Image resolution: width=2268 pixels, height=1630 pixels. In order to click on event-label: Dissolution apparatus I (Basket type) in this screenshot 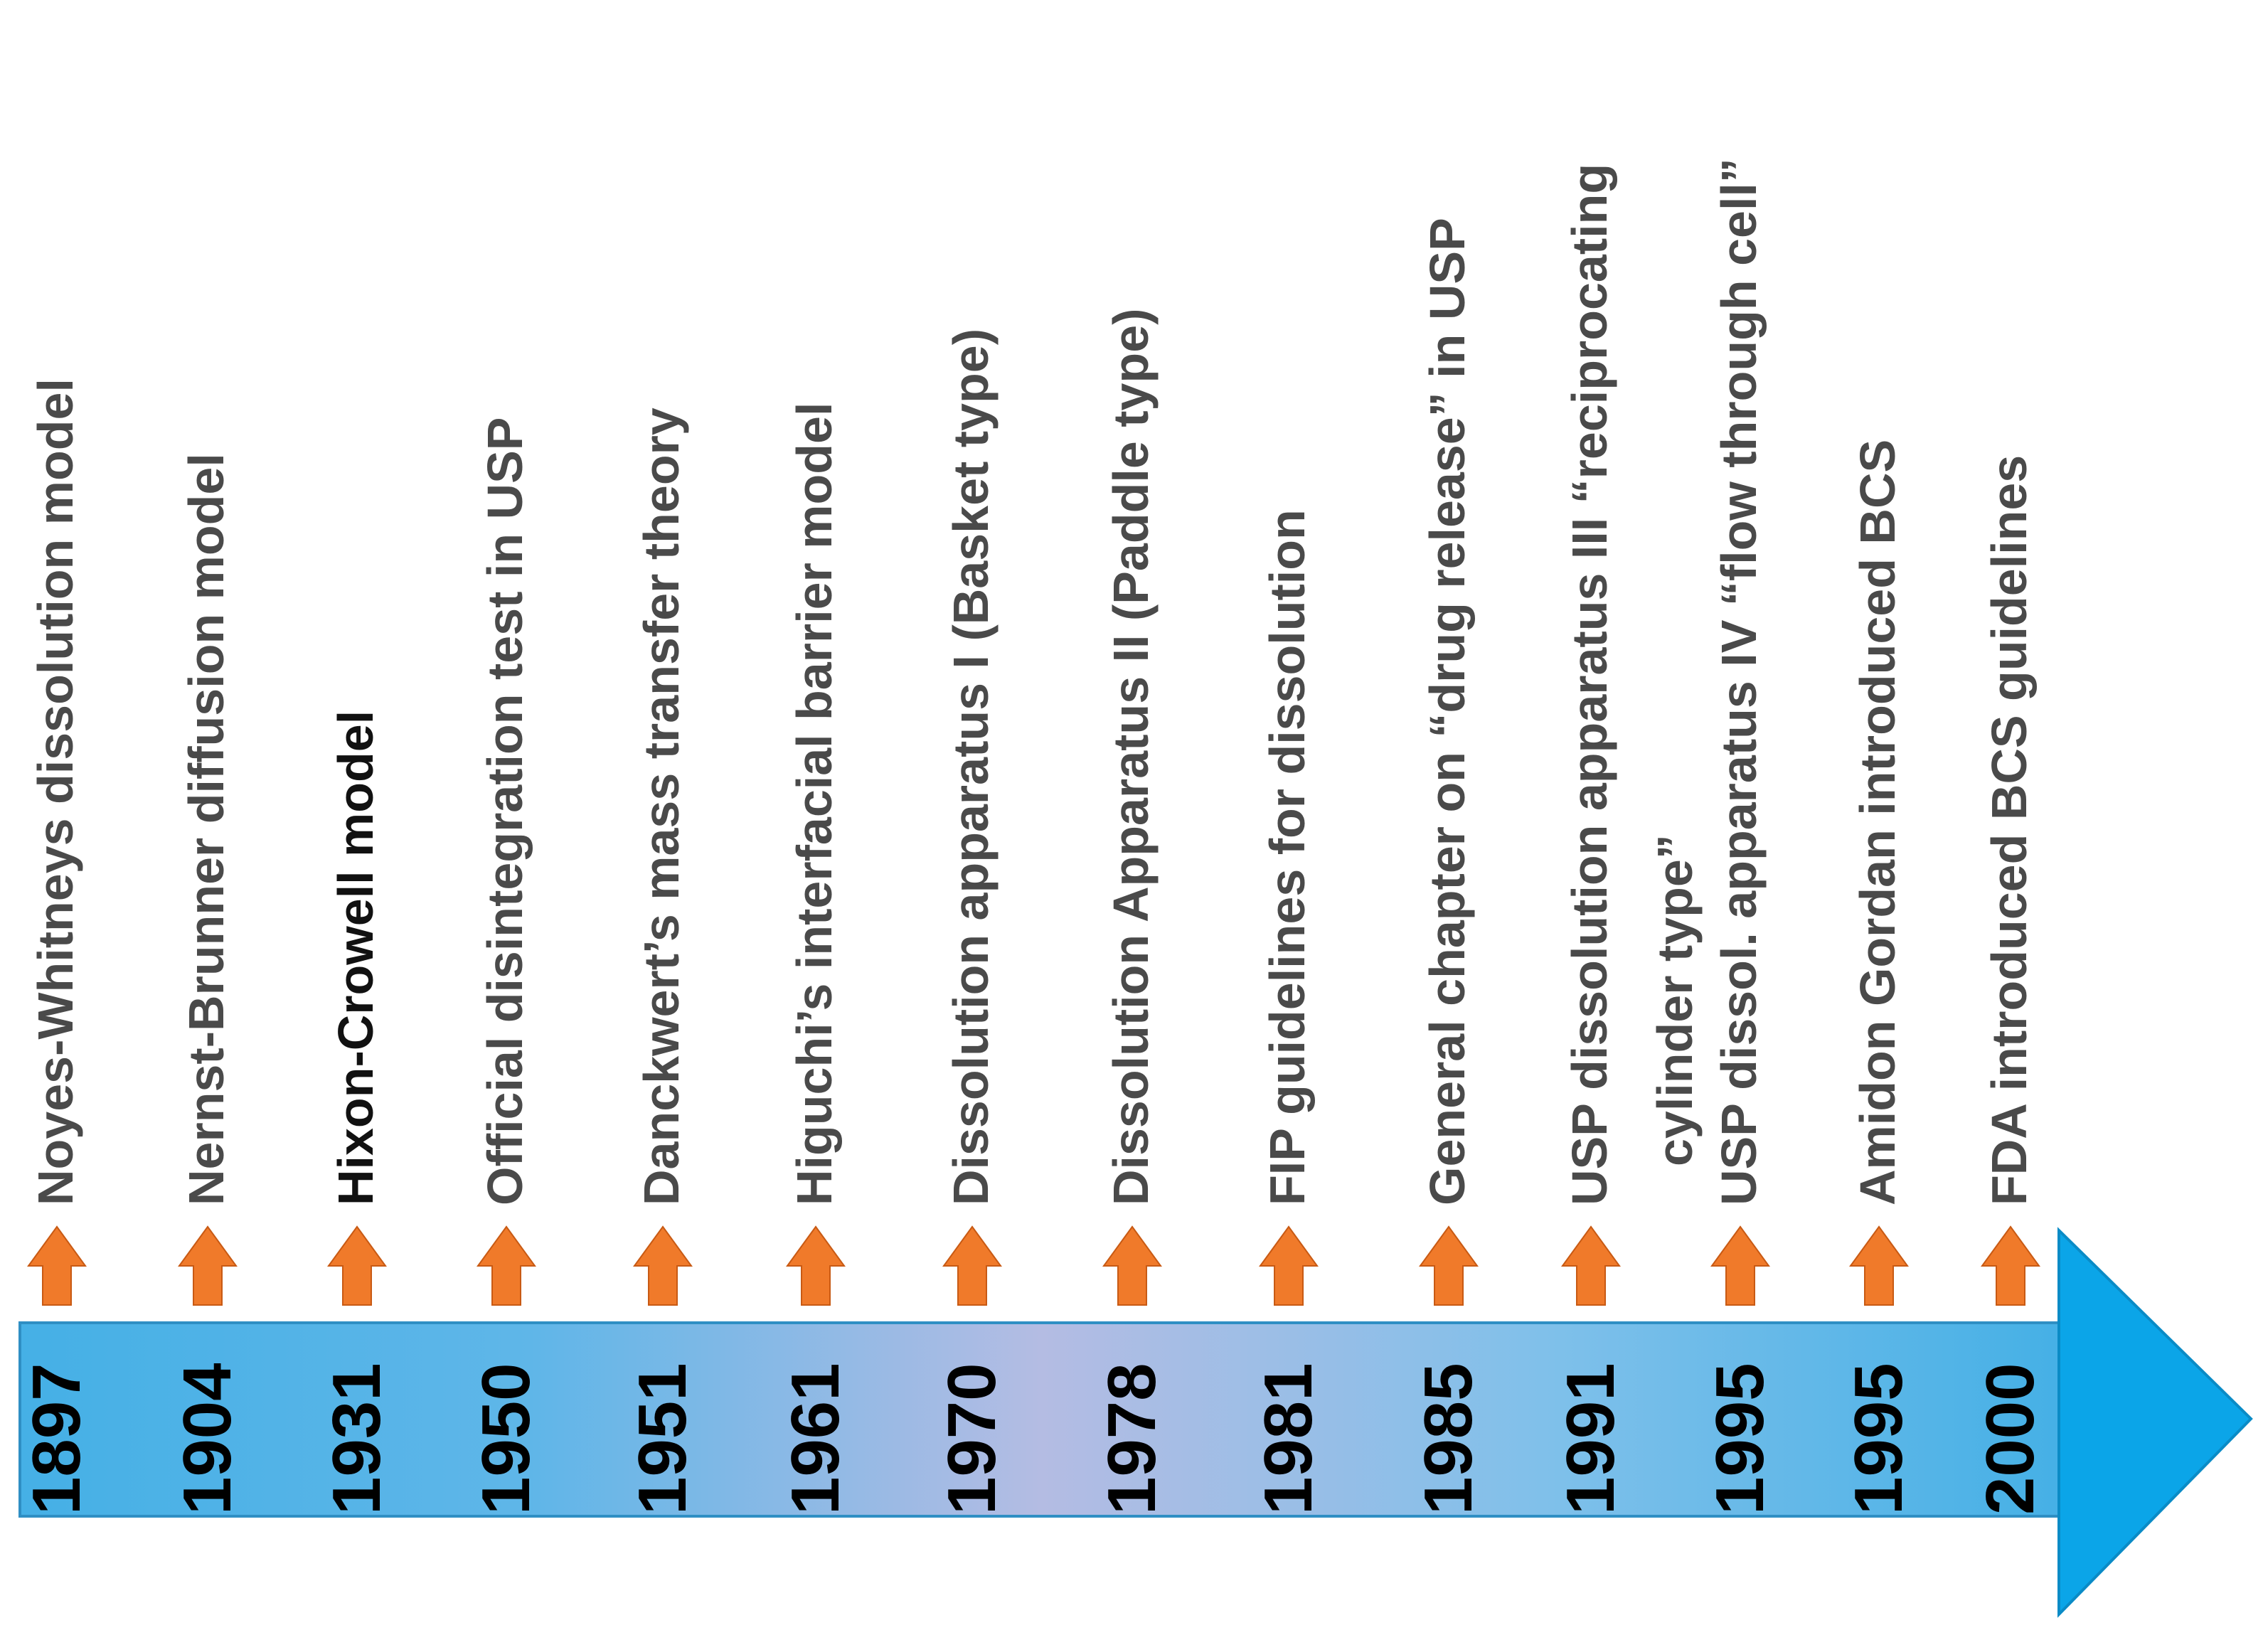, I will do `click(971, 767)`.